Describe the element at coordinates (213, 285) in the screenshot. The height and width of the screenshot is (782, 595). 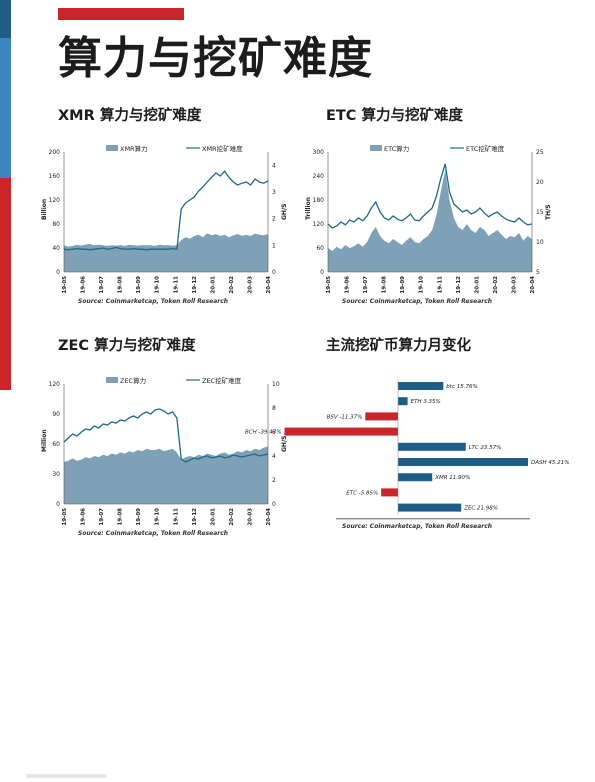
I see `xmr-xtick-label: 20-01` at that location.